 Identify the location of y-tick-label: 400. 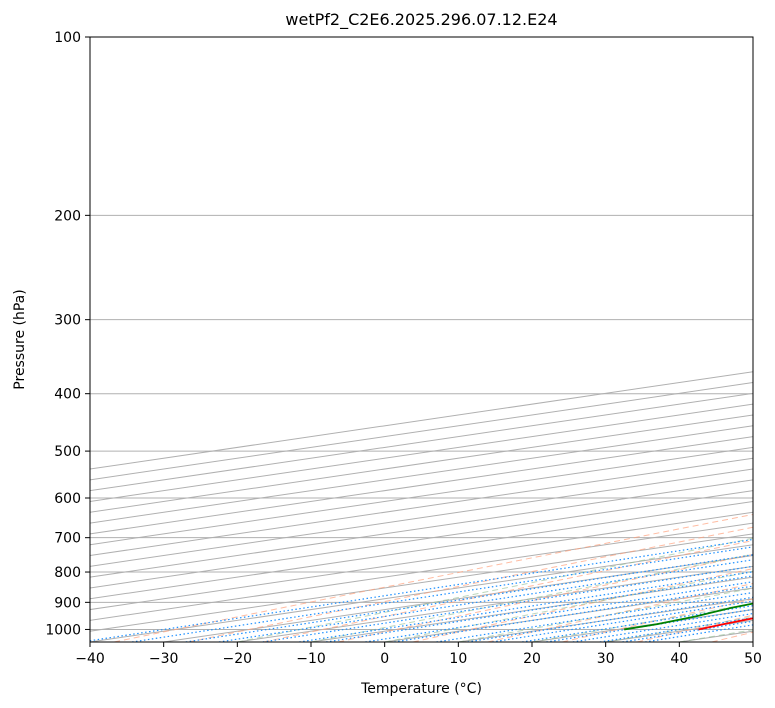
(67, 395).